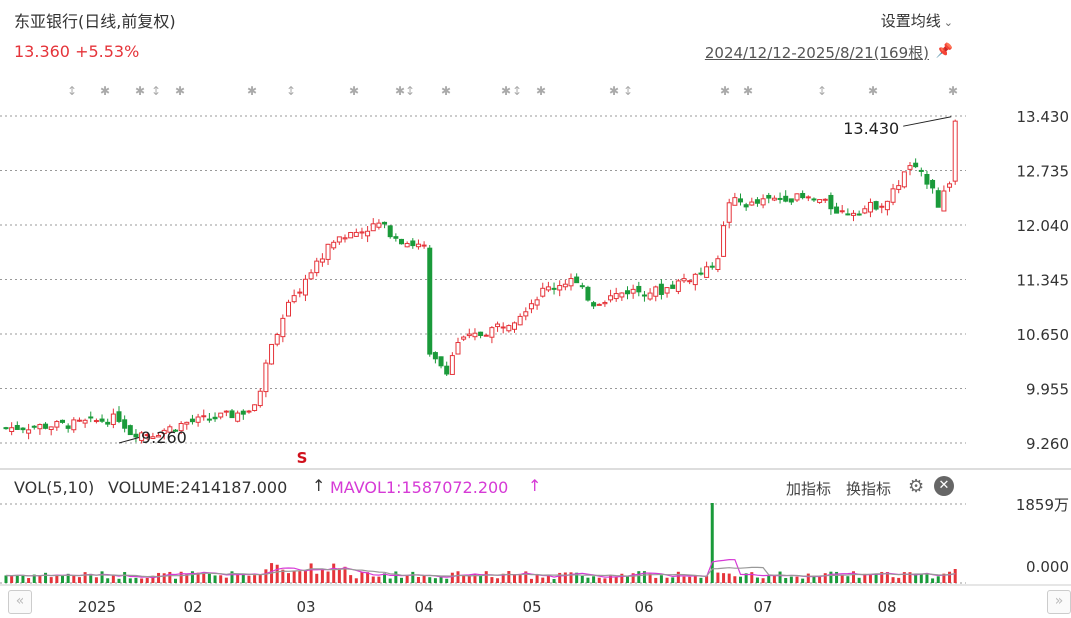 This screenshot has height=618, width=1071. Describe the element at coordinates (944, 51) in the screenshot. I see `pin-icon: 📌` at that location.